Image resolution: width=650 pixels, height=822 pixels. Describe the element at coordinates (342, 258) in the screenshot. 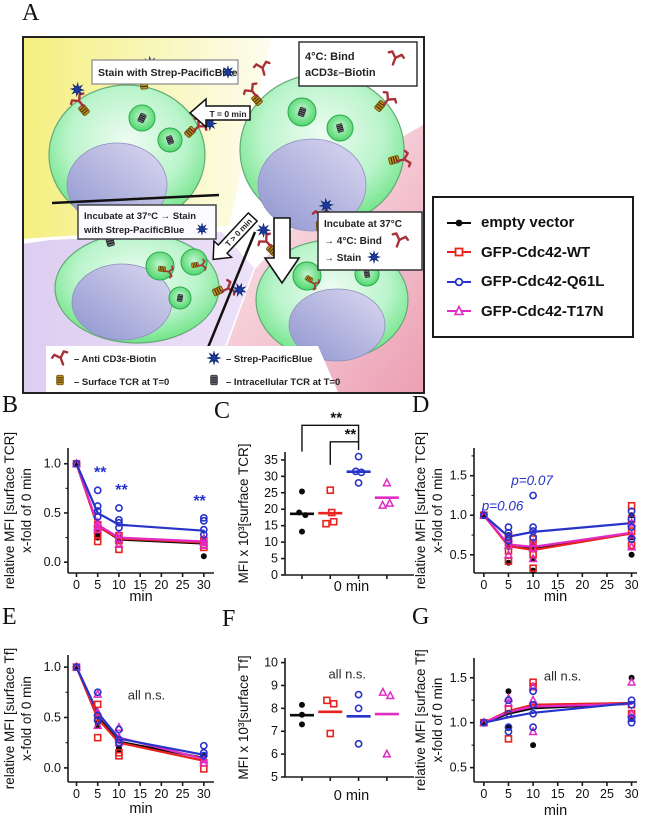

I see `box-chase-line3: → Stain` at that location.